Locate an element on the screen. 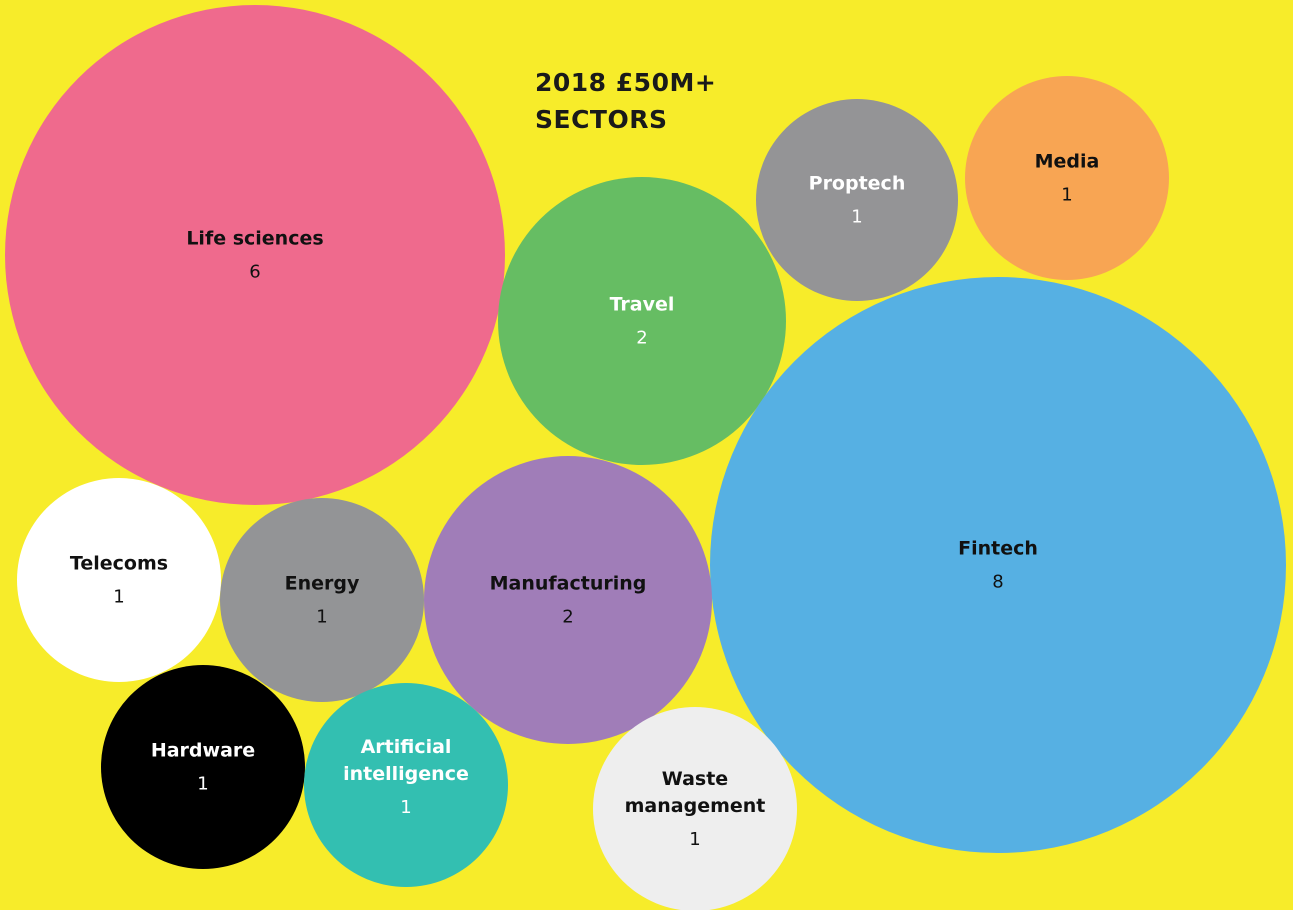 The height and width of the screenshot is (910, 1293). bubble-circle-manufacturing is located at coordinates (568, 600).